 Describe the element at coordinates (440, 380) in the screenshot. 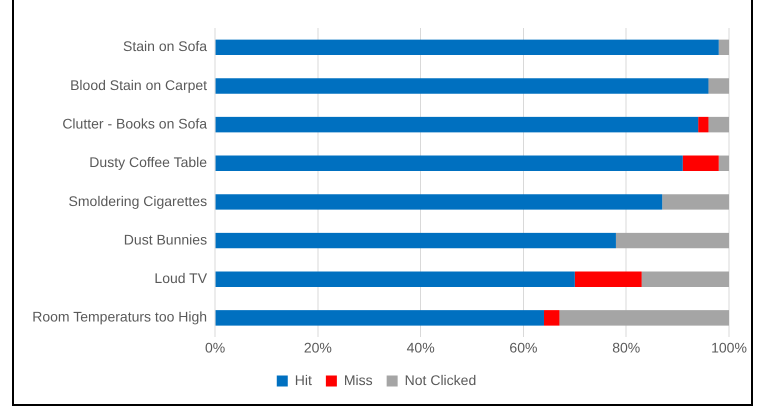

I see `legend-label: Not Clicked` at that location.